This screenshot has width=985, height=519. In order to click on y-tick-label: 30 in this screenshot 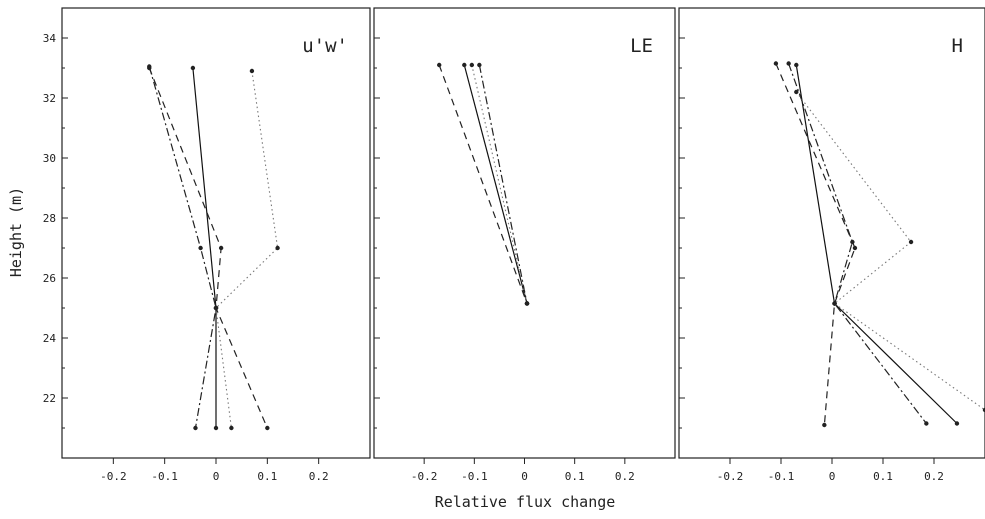, I will do `click(49, 158)`.